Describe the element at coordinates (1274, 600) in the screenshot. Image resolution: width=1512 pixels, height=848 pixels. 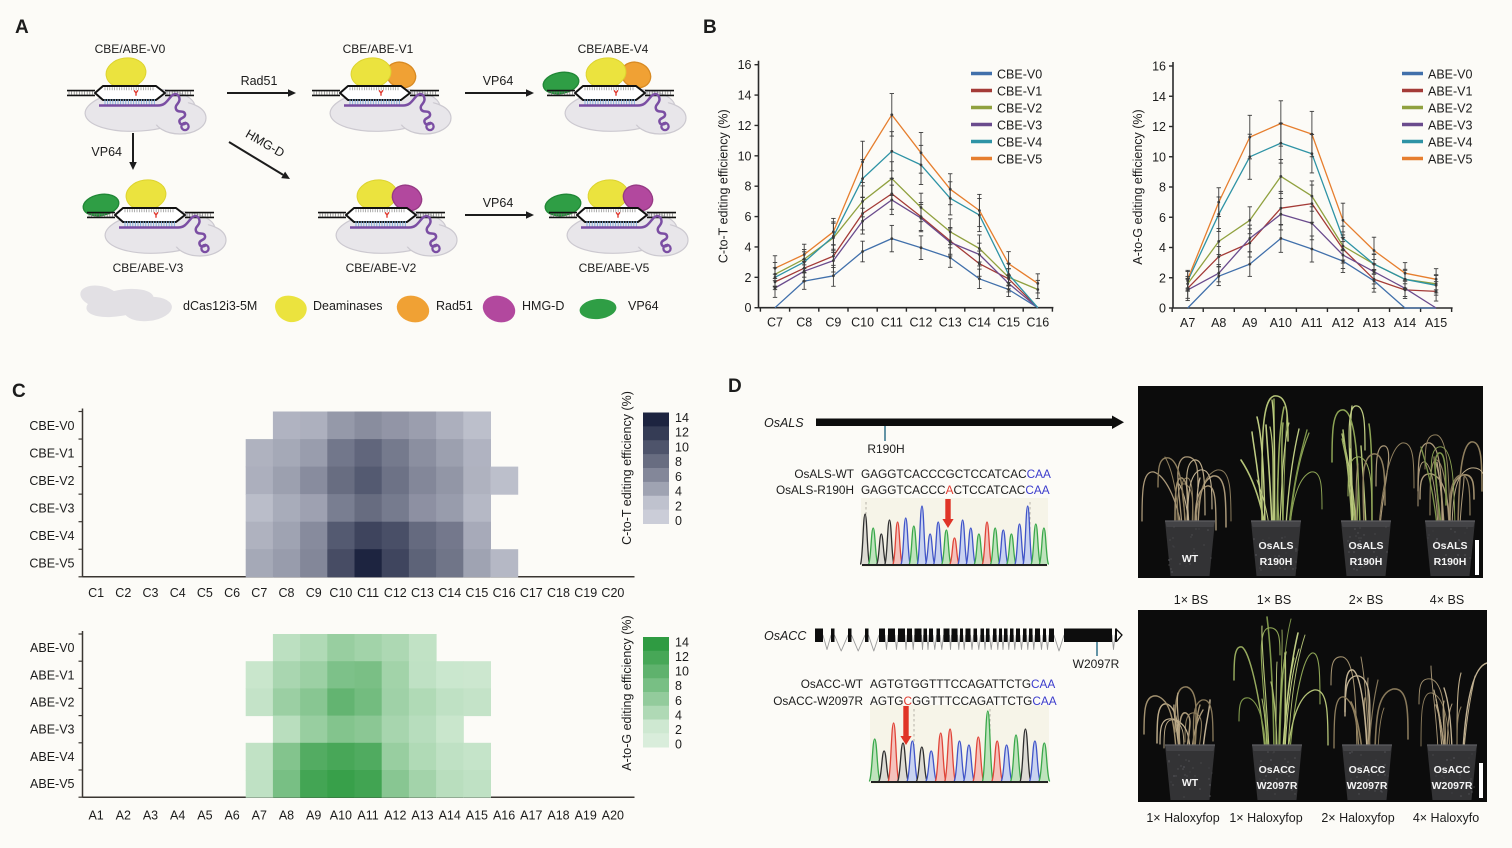
I see `svg-text: 1× BS` at that location.